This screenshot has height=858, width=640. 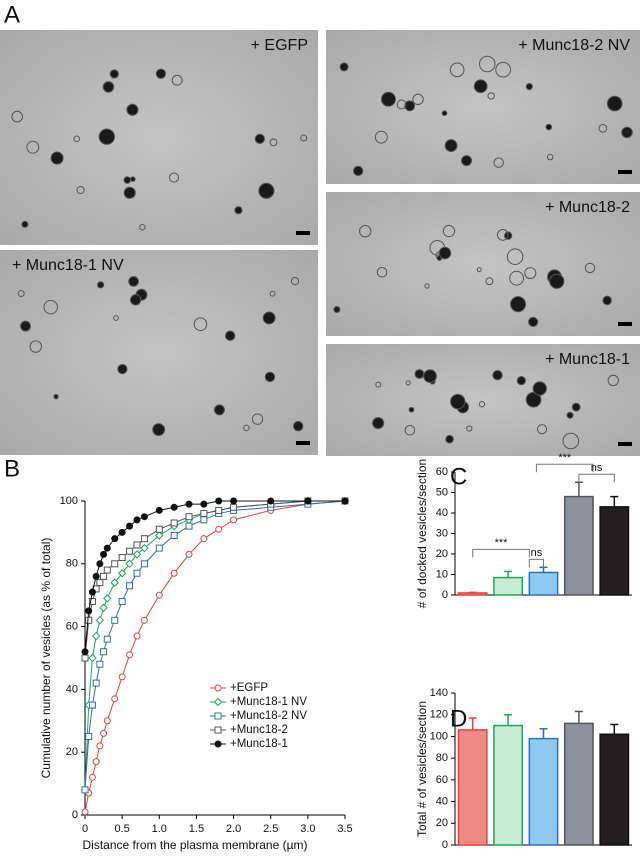 I want to click on y-tick-label: 30, so click(x=442, y=533).